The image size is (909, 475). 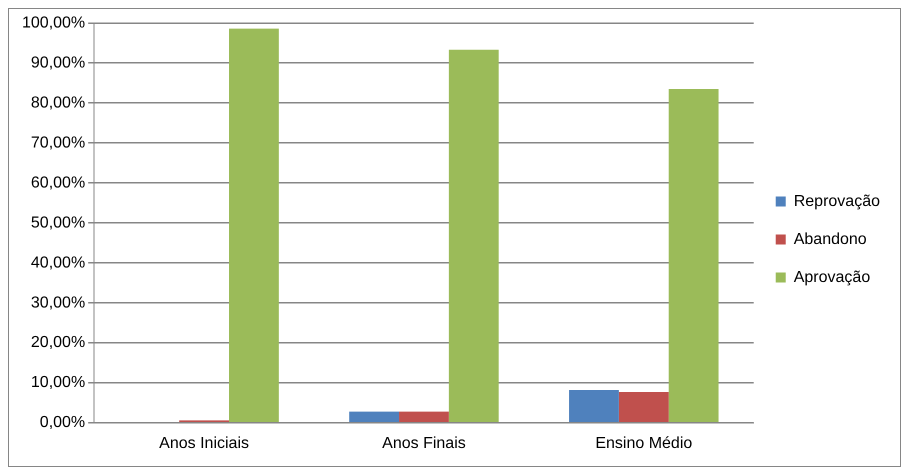 I want to click on y-tick-label: 60,00%, so click(x=58, y=183).